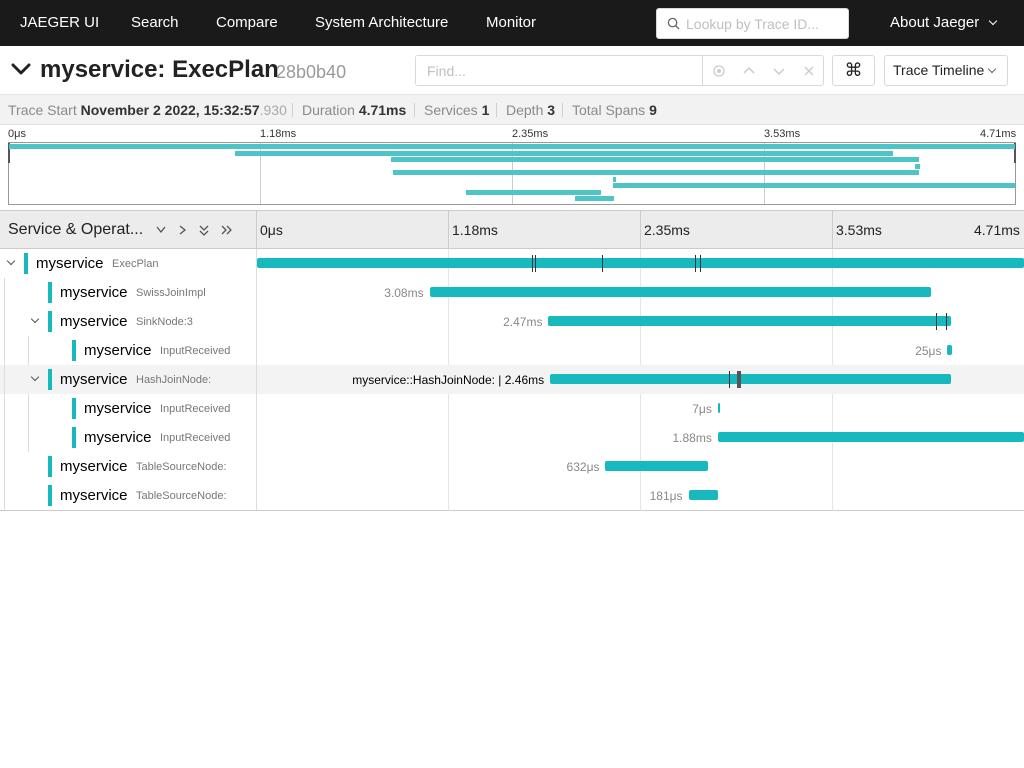 The image size is (1024, 768). Describe the element at coordinates (328, 110) in the screenshot. I see `duration-label: Duration` at that location.